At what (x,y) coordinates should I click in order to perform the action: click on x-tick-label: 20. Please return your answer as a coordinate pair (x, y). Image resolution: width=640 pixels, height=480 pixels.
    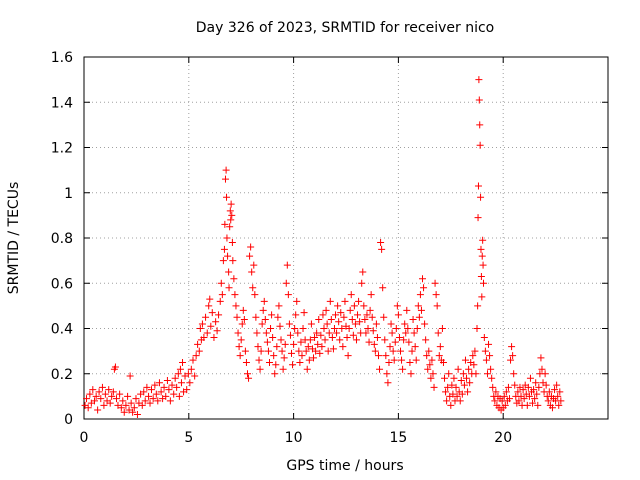
    Looking at the image, I should click on (503, 438).